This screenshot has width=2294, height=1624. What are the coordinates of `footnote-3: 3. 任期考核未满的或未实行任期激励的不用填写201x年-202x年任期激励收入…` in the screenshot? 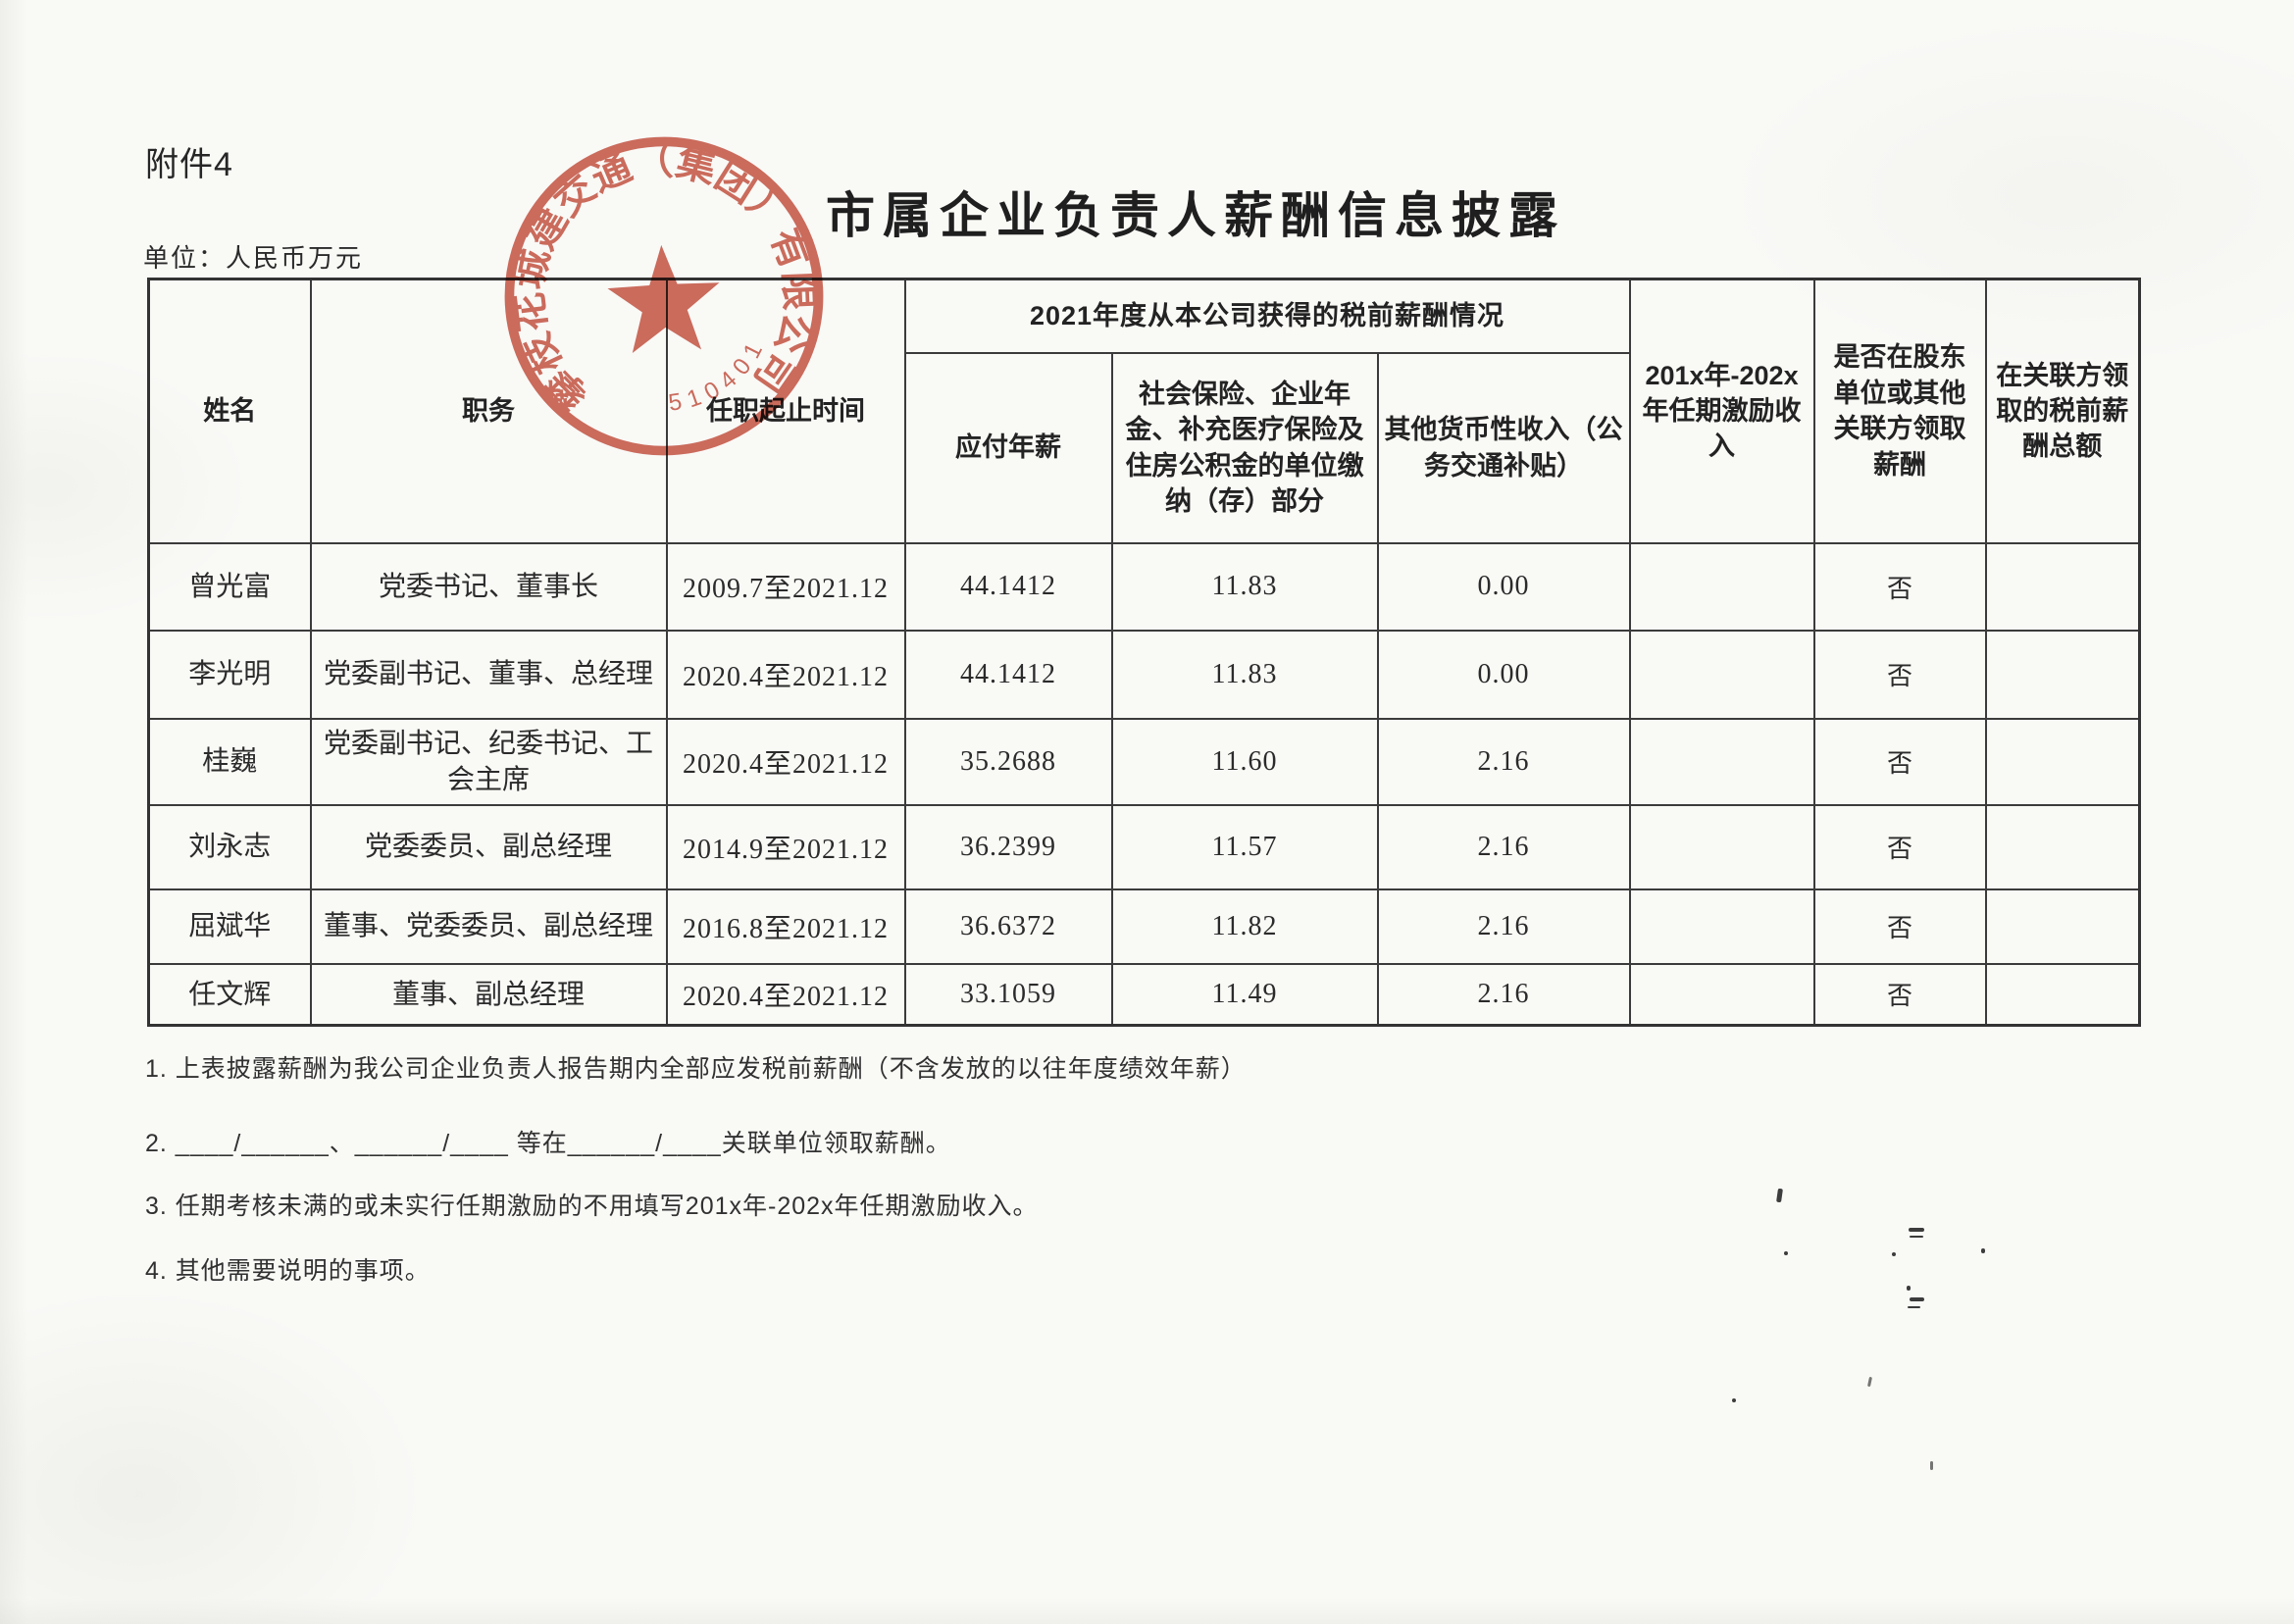 It's located at (592, 1206).